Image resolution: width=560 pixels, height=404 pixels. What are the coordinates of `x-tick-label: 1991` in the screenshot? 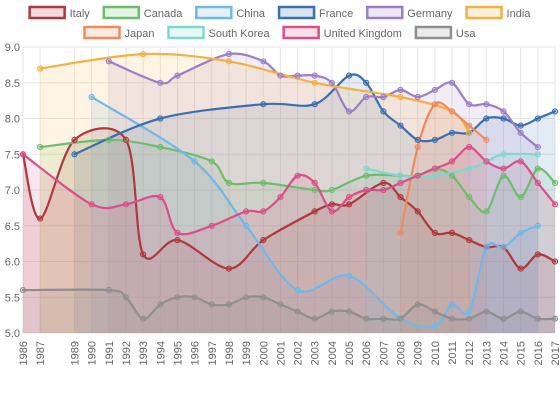 It's located at (110, 353).